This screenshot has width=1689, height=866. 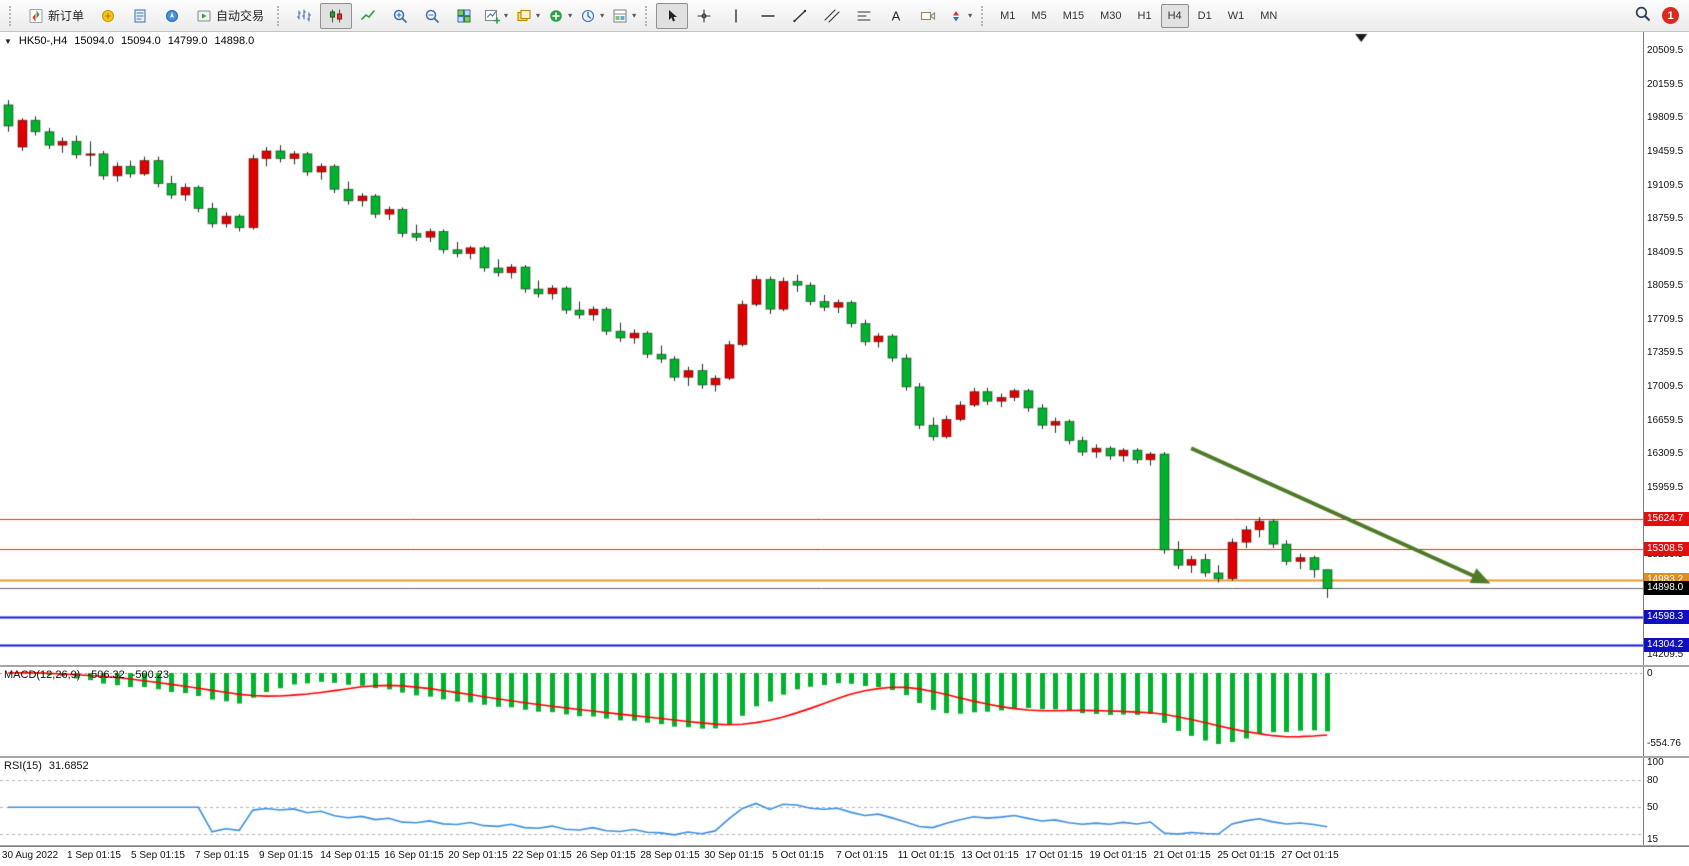 I want to click on text-label-button, so click(x=928, y=16).